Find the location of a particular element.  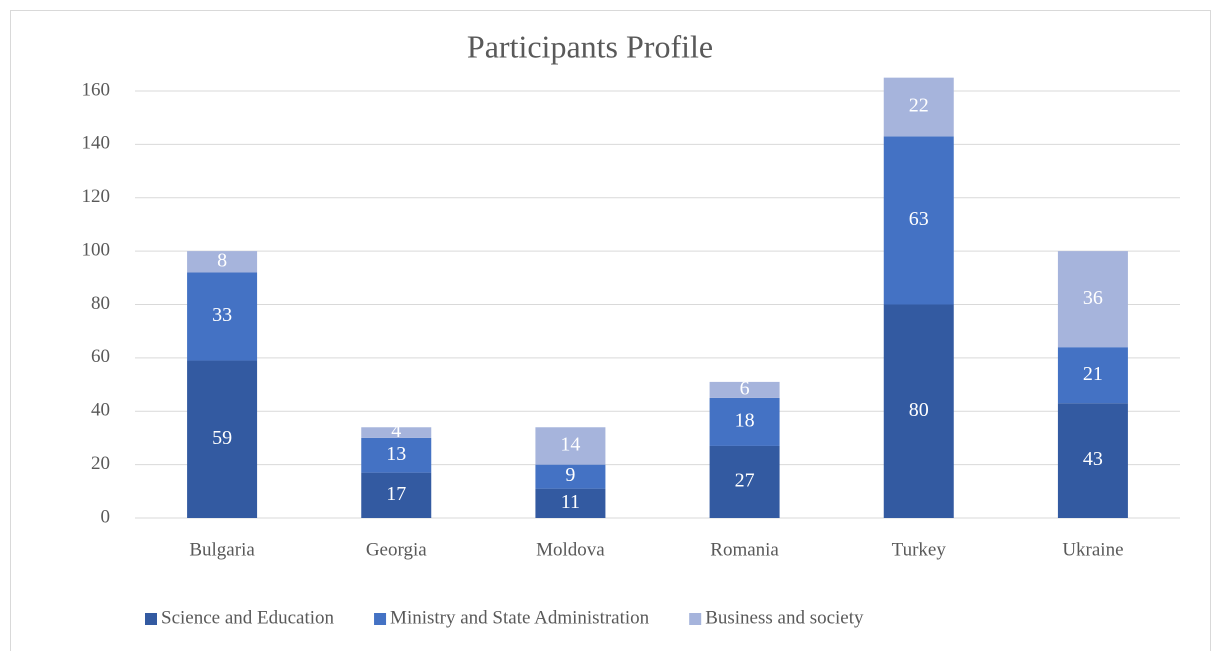

legend-label: Business and society is located at coordinates (784, 617).